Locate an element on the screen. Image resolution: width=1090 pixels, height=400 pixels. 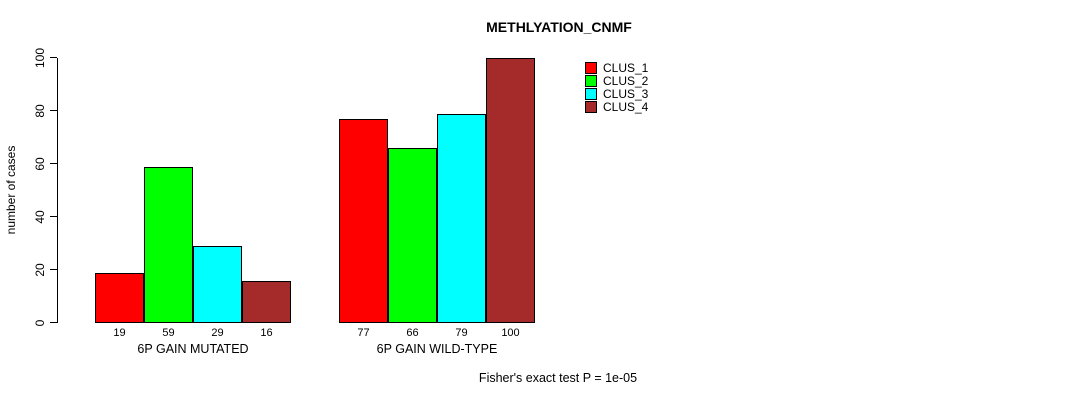
y-axis-tick-label: 80 is located at coordinates (40, 110).